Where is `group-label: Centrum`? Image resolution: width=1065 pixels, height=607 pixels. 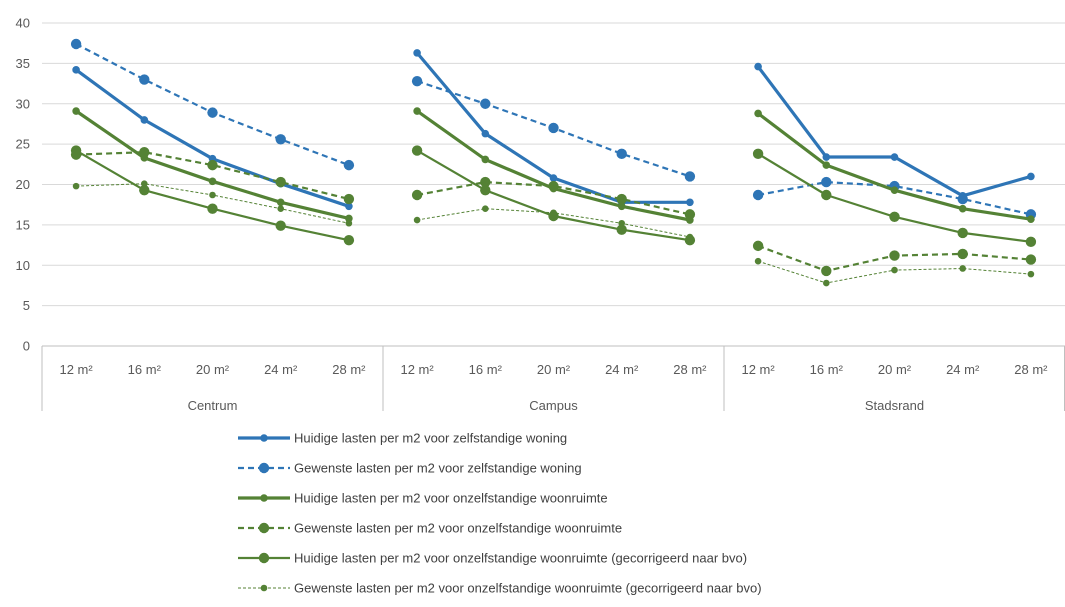 group-label: Centrum is located at coordinates (213, 405).